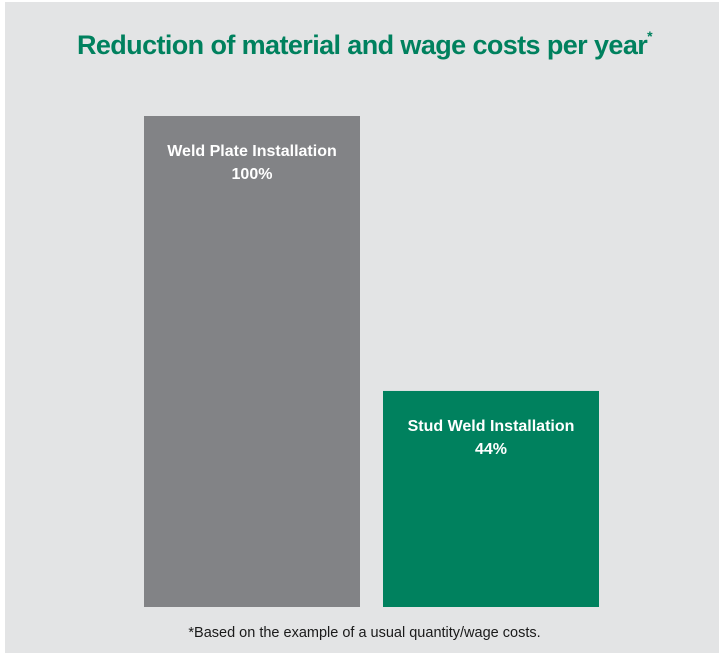 This screenshot has height=655, width=719. What do you see at coordinates (491, 449) in the screenshot?
I see `bar-value-label: 44%` at bounding box center [491, 449].